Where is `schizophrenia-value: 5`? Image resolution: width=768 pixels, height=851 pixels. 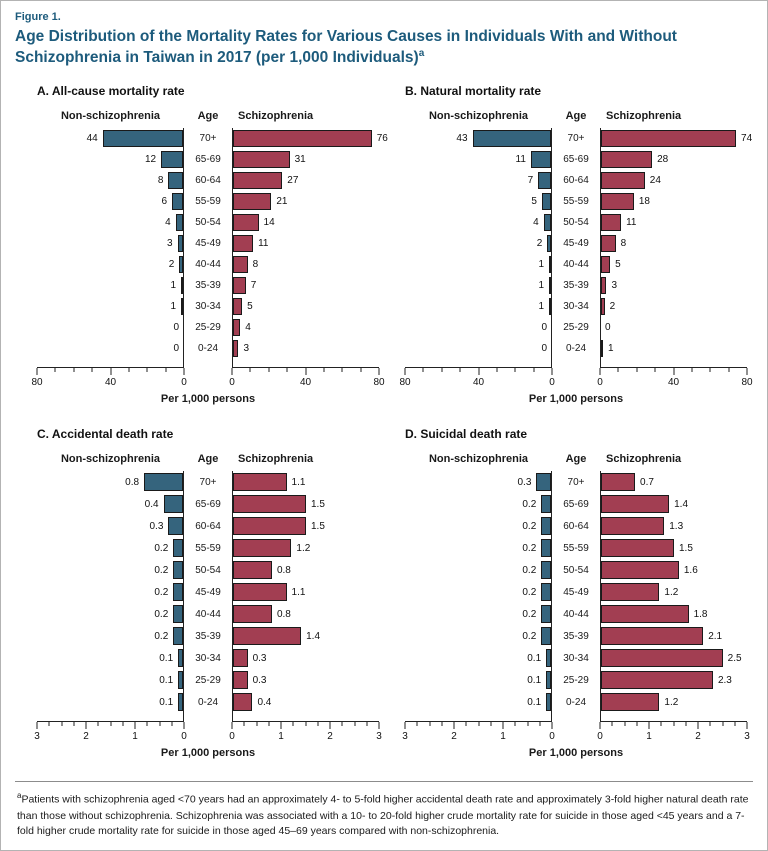 schizophrenia-value: 5 is located at coordinates (618, 265).